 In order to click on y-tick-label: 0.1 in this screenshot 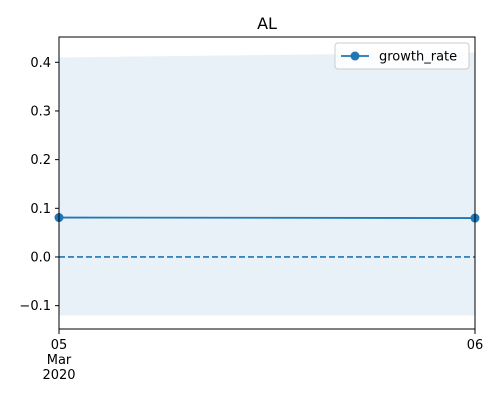, I will do `click(40, 209)`.